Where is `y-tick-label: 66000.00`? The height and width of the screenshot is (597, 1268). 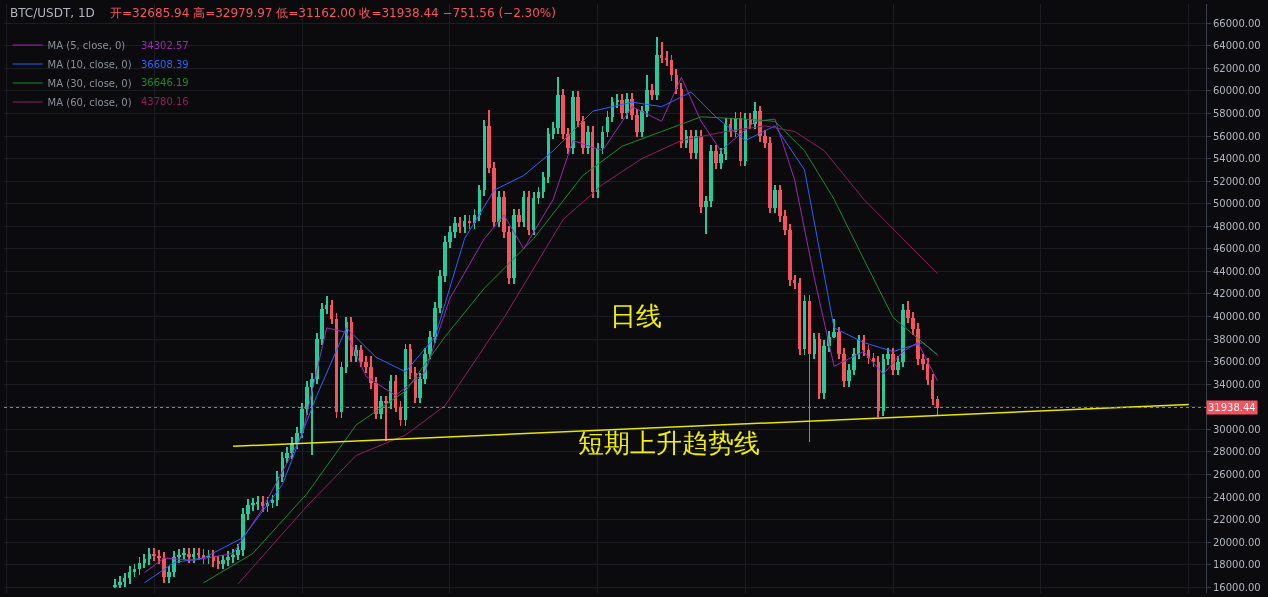
y-tick-label: 66000.00 is located at coordinates (1237, 23).